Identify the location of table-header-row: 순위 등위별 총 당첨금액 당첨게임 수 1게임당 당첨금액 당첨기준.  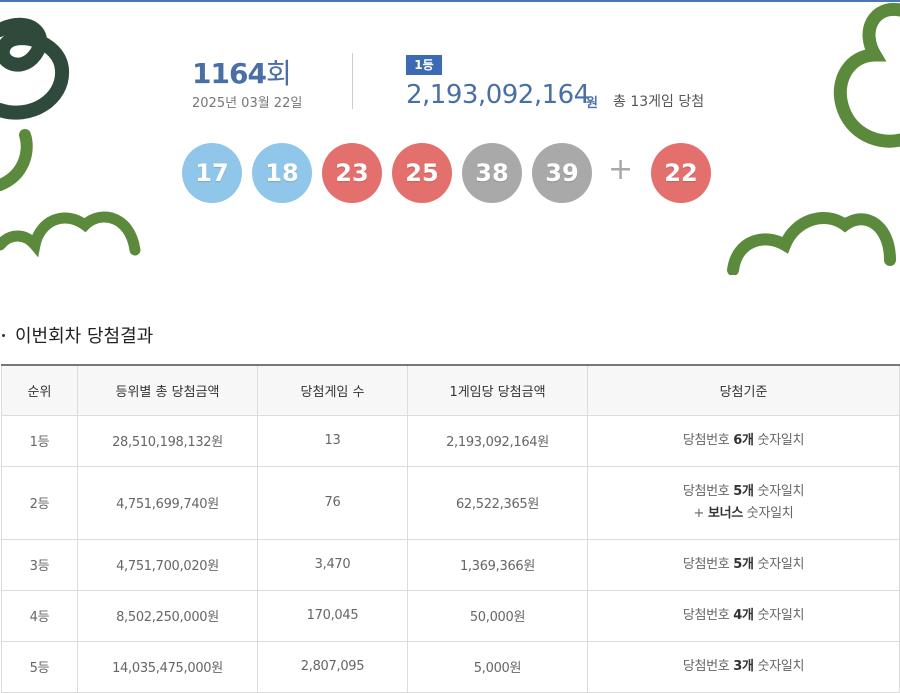
(450, 390).